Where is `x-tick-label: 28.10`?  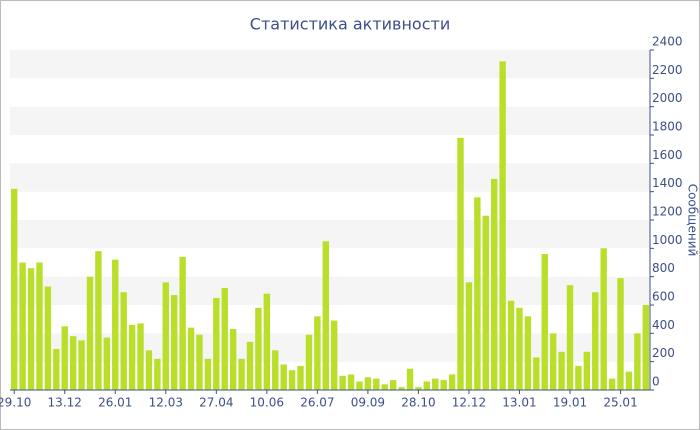 x-tick-label: 28.10 is located at coordinates (418, 403).